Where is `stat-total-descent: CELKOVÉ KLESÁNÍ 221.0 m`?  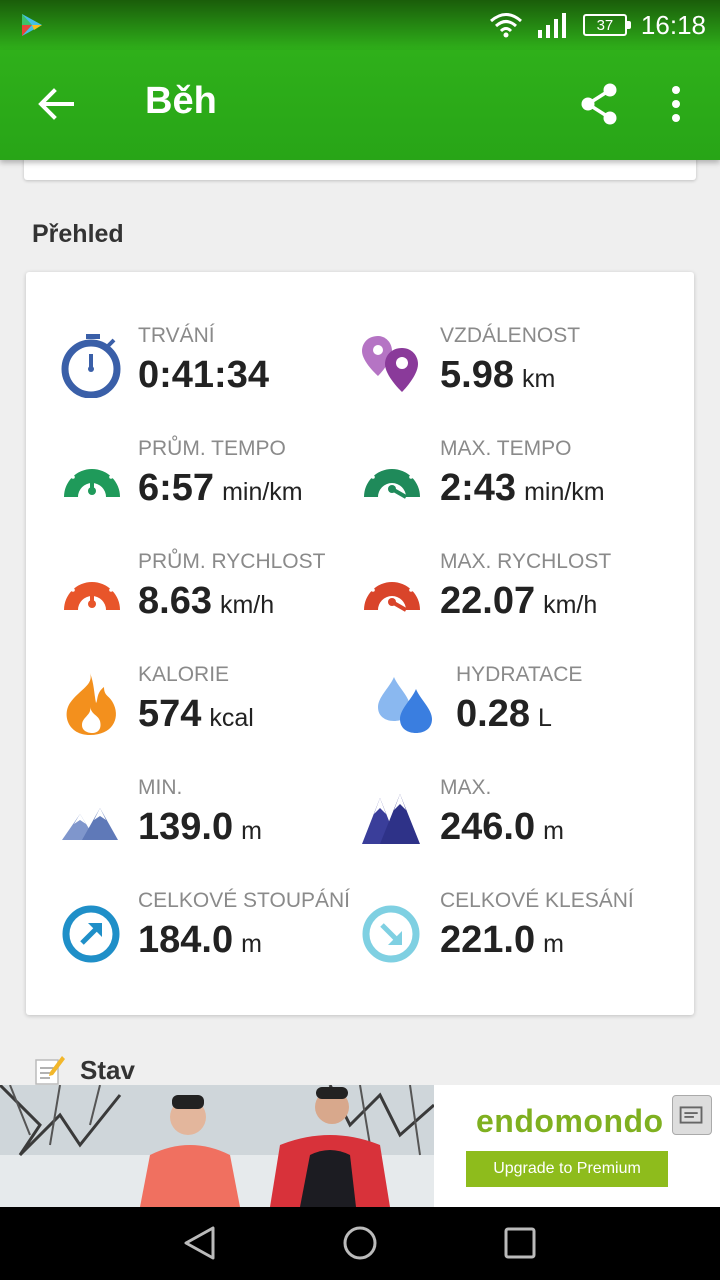 stat-total-descent: CELKOVÉ KLESÁNÍ 221.0 m is located at coordinates (520, 939).